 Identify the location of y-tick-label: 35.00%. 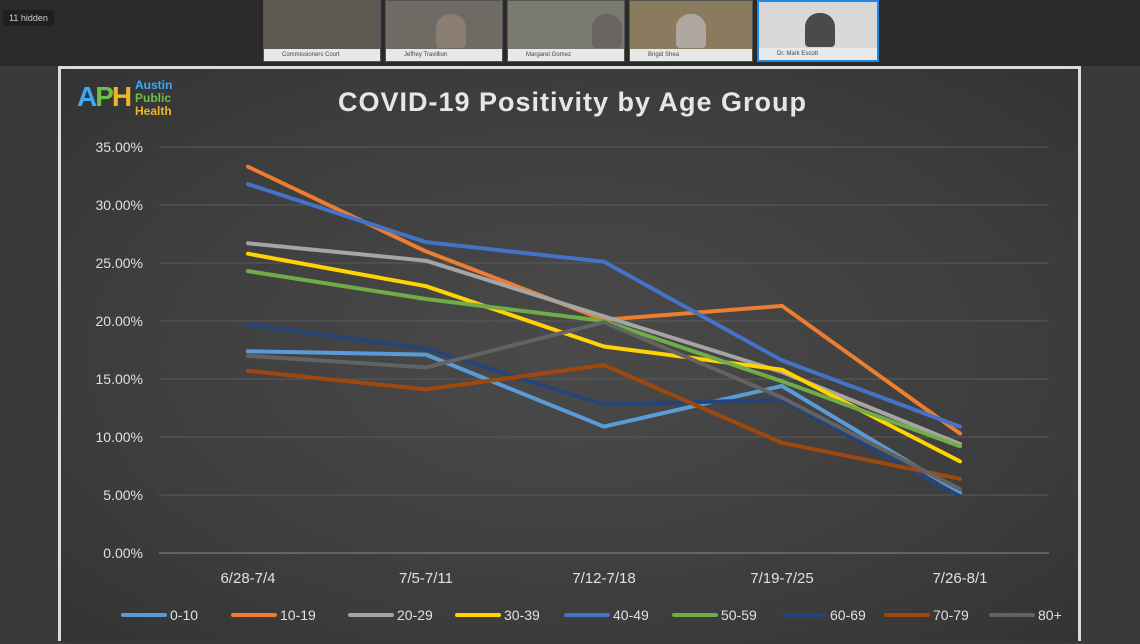
(119, 147).